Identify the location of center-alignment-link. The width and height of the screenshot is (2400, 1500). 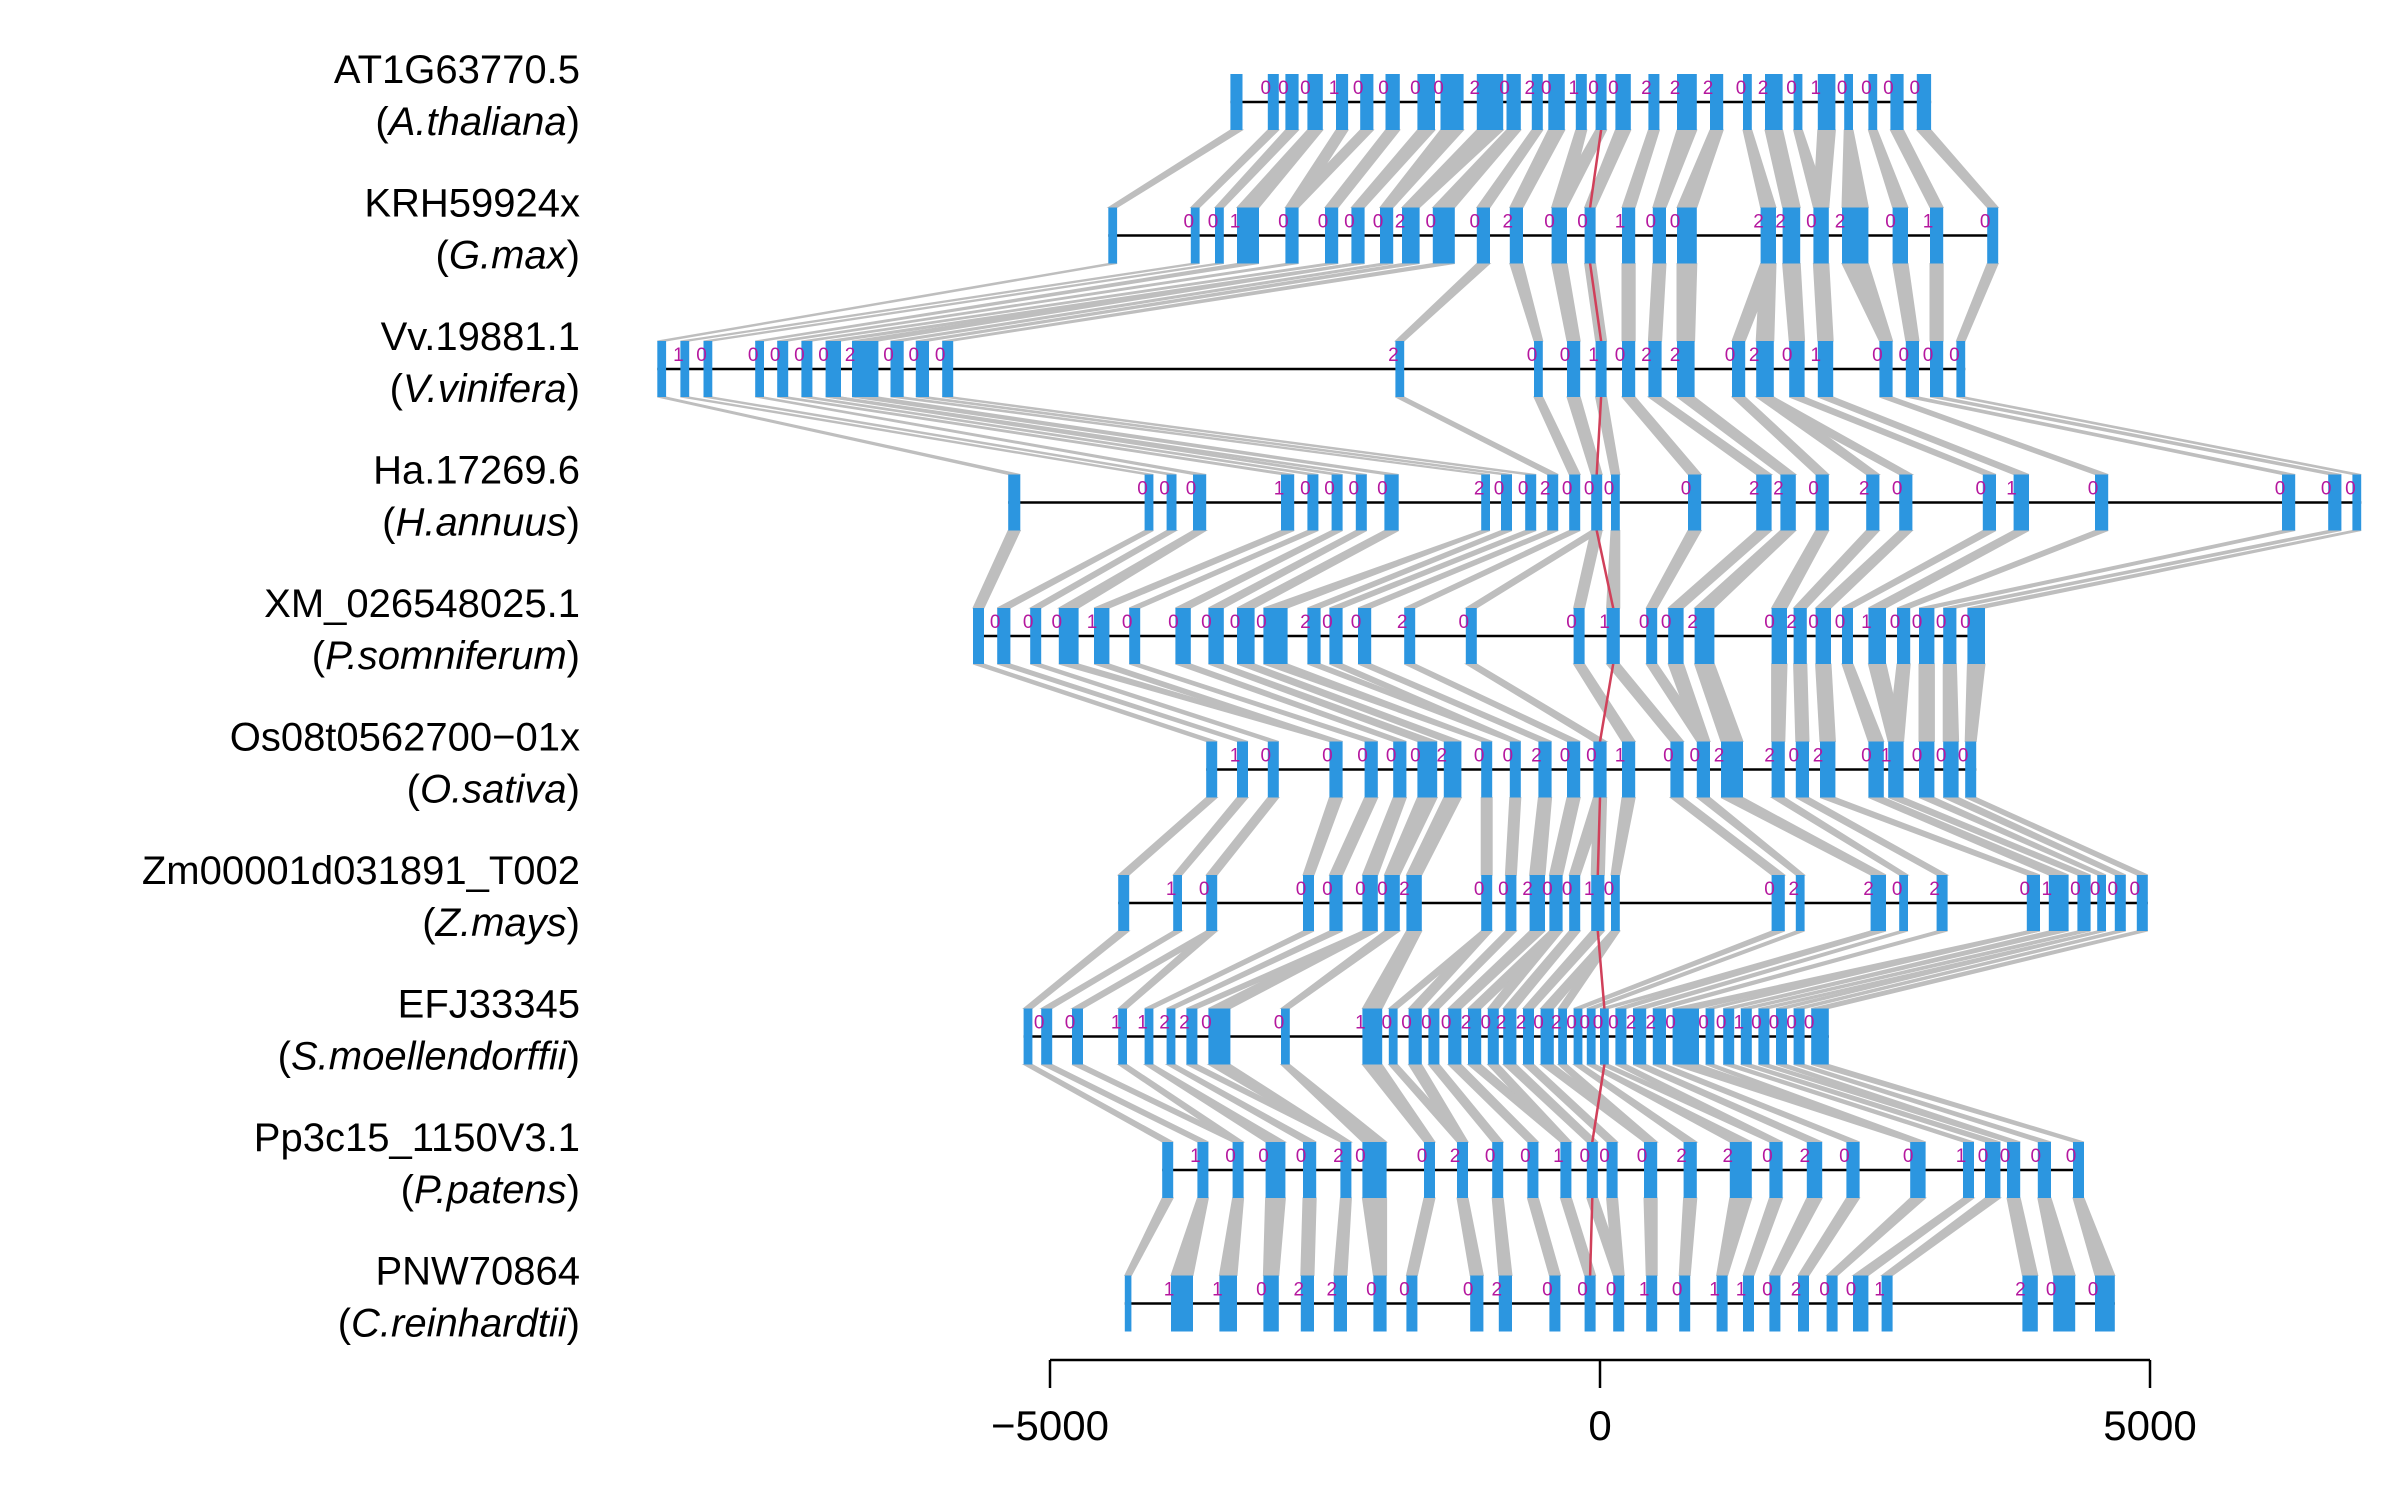
(1601, 703).